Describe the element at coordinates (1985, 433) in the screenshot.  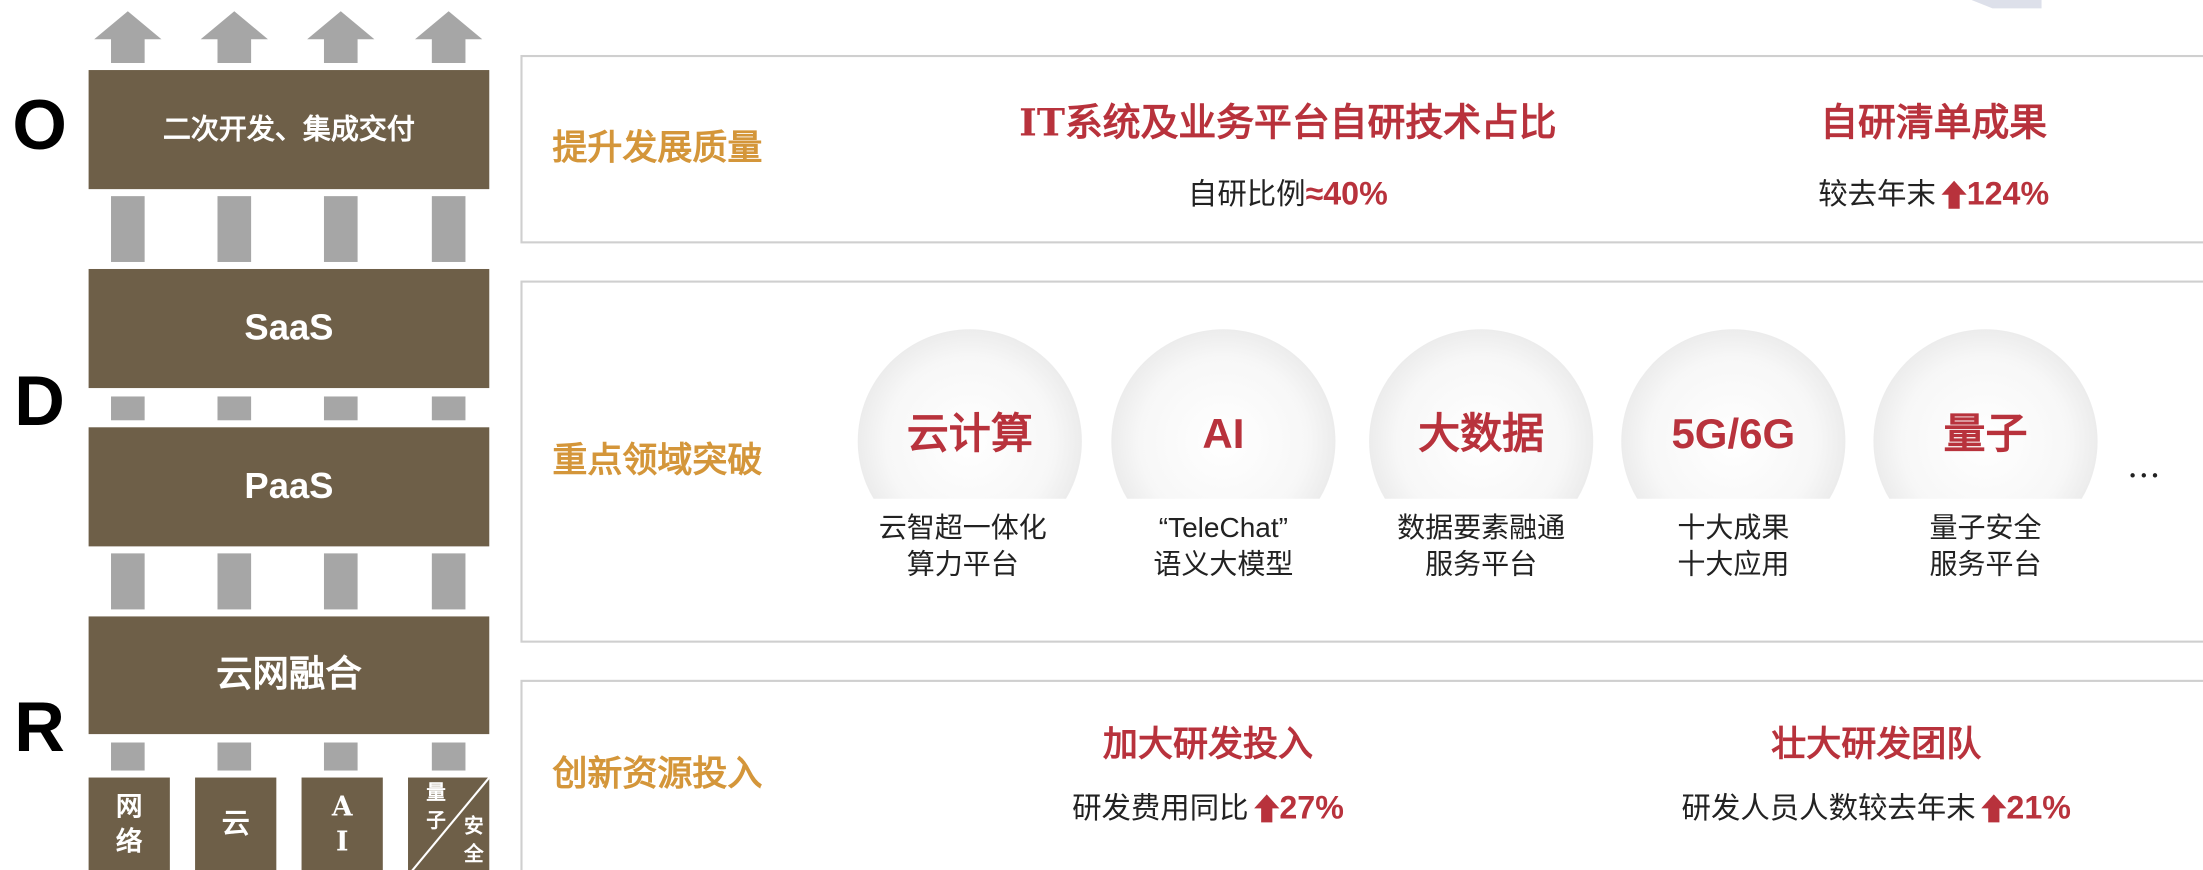
I see `area-name: 量子` at that location.